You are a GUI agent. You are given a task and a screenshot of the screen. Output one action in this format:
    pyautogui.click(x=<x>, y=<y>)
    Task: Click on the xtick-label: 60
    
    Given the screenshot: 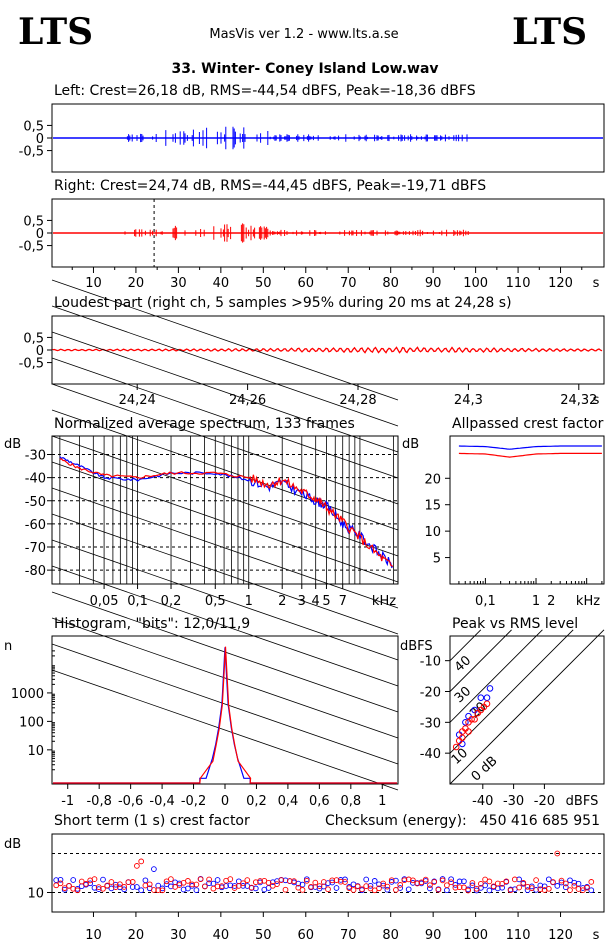 What is the action you would take?
    pyautogui.click(x=305, y=283)
    